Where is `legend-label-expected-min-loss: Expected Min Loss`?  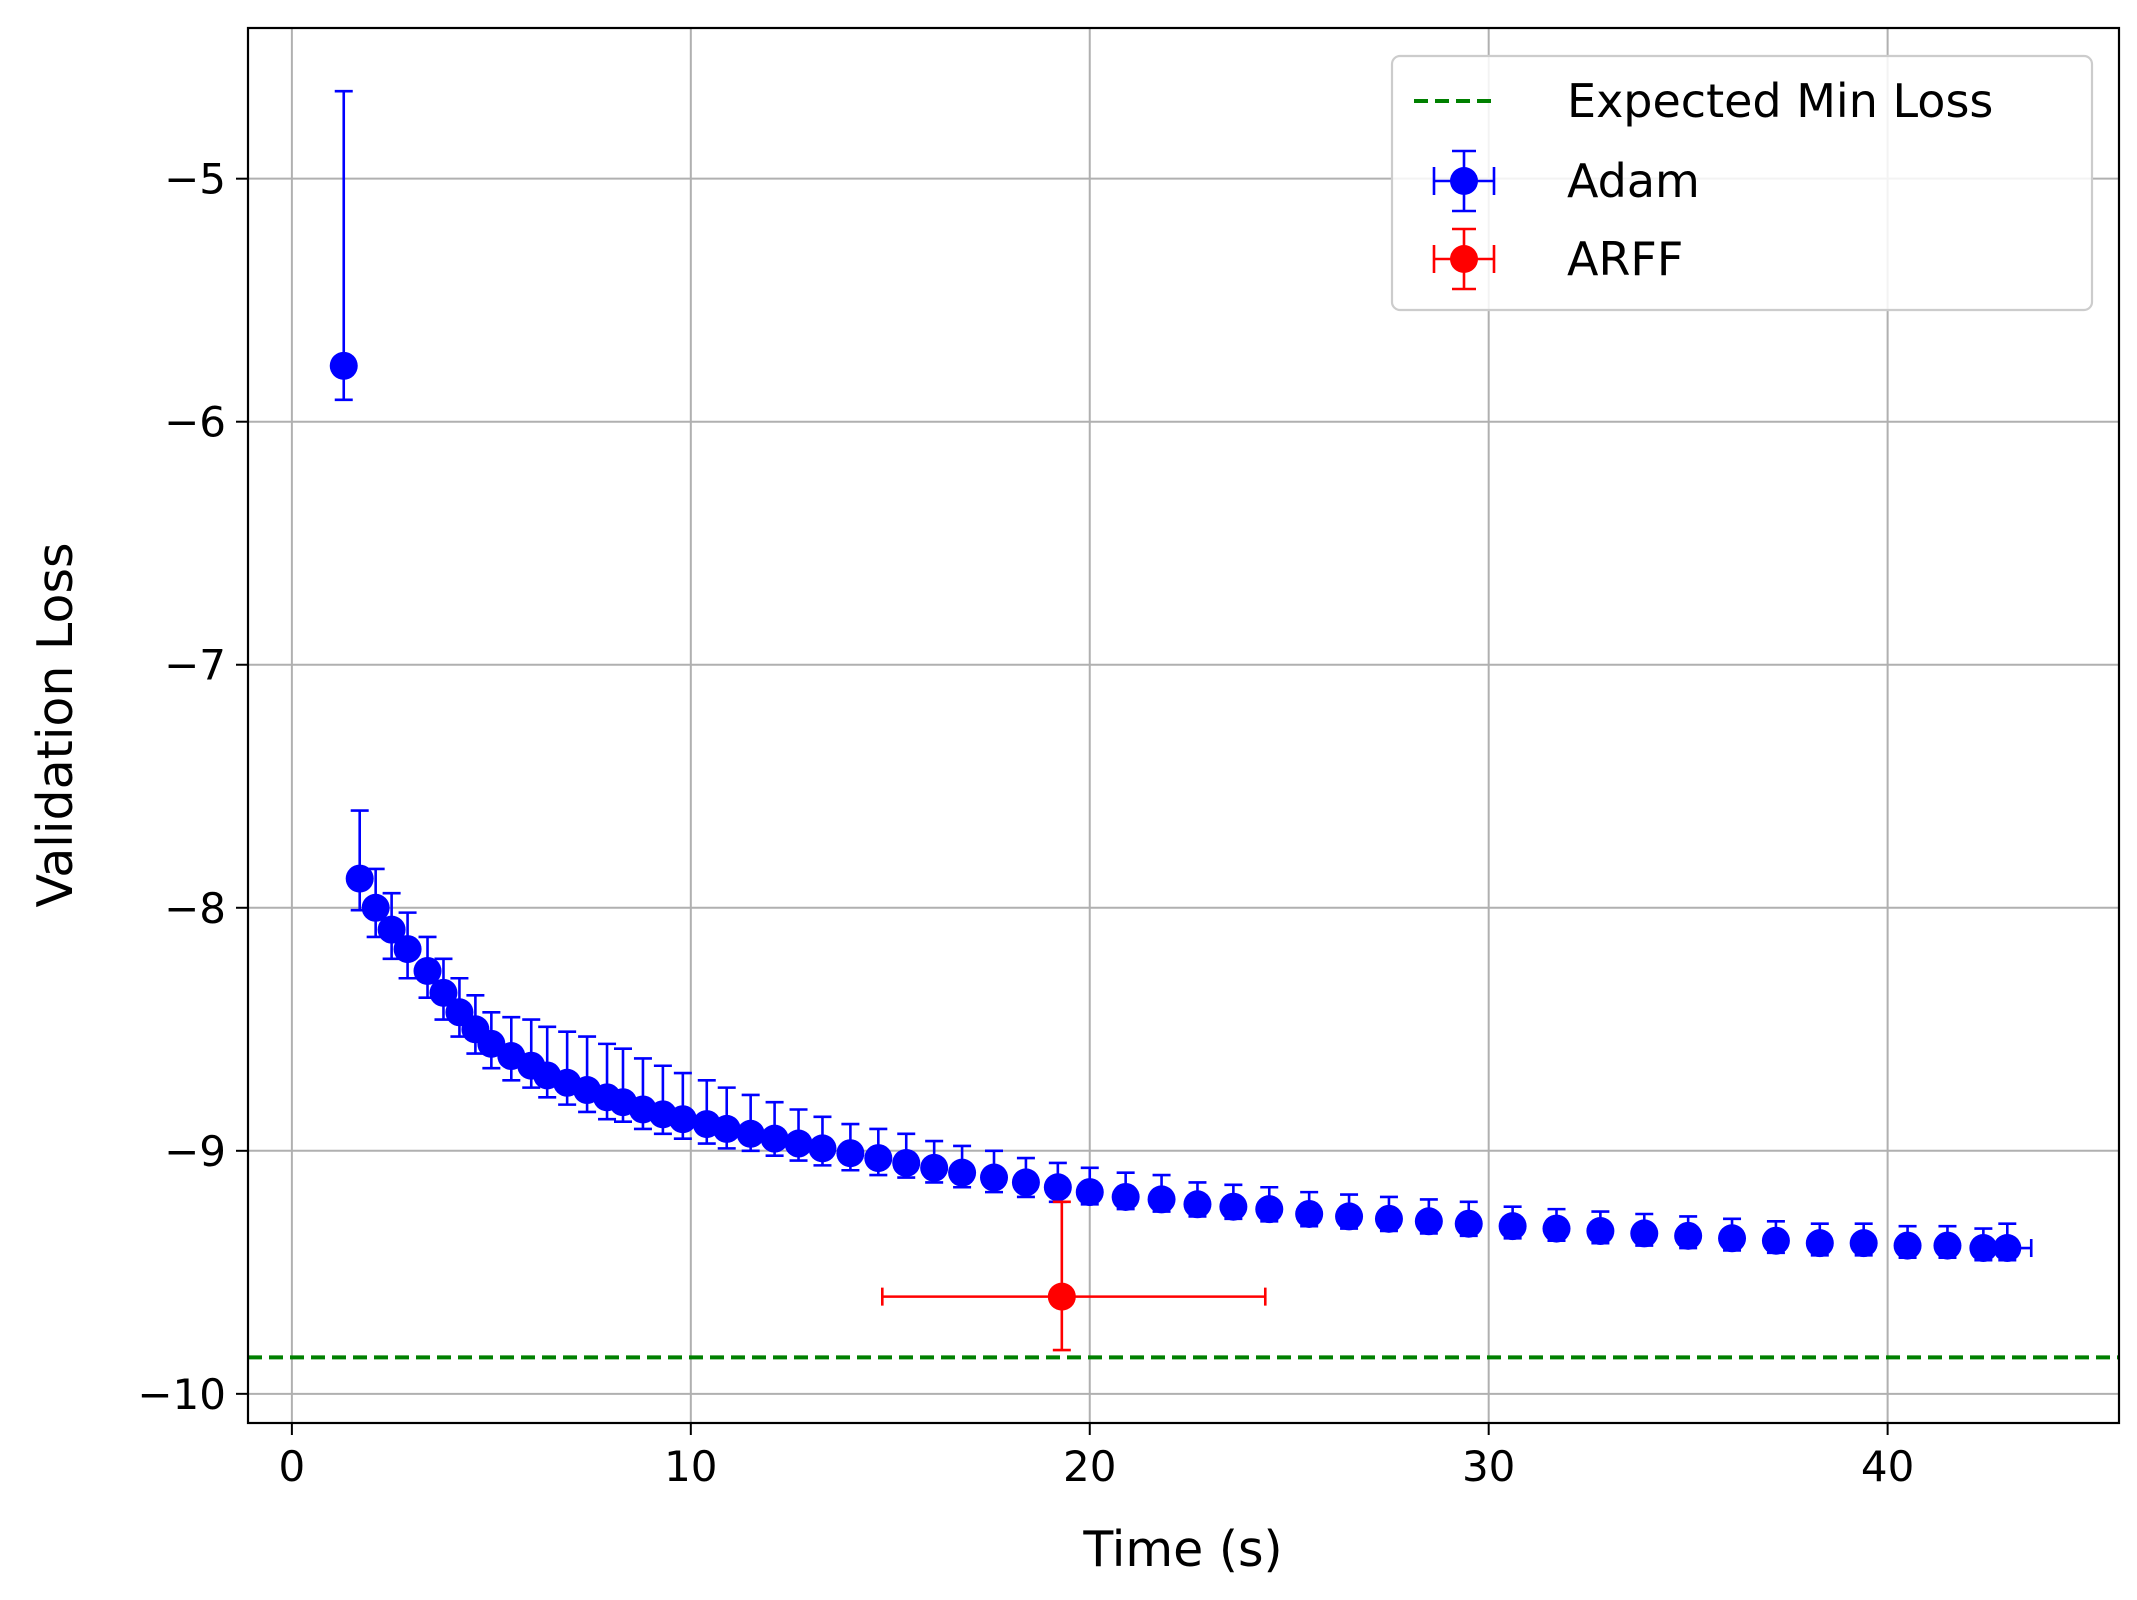
legend-label-expected-min-loss: Expected Min Loss is located at coordinates (1780, 101).